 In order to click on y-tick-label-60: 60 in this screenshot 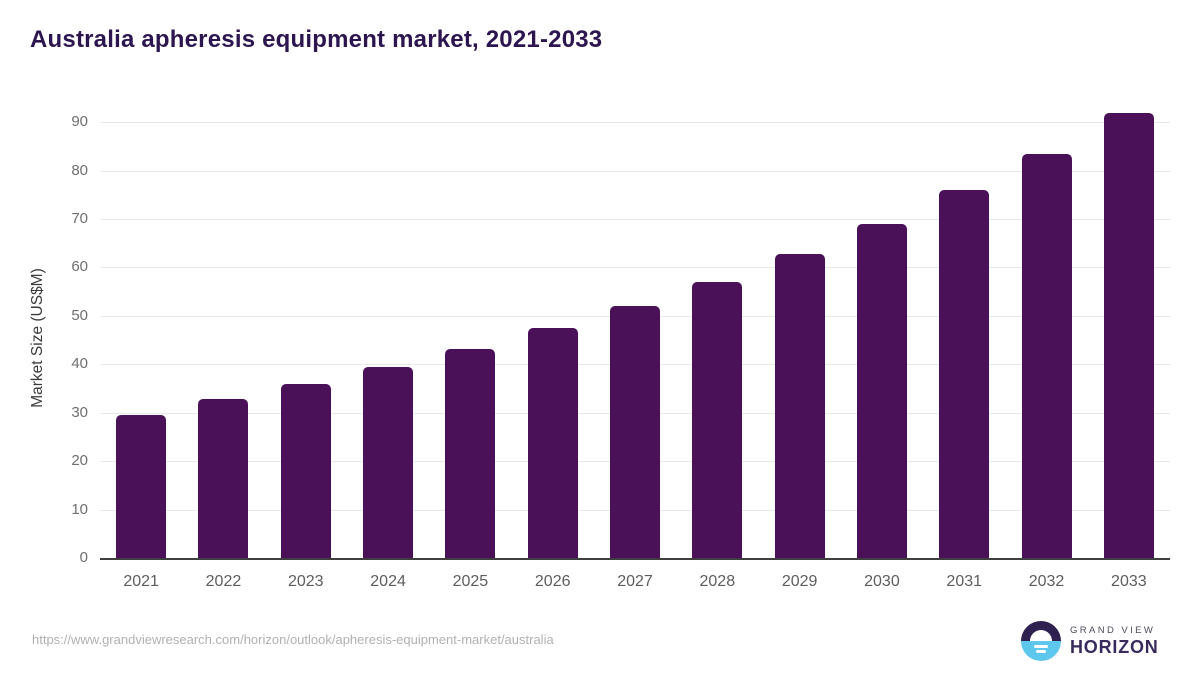, I will do `click(79, 267)`.